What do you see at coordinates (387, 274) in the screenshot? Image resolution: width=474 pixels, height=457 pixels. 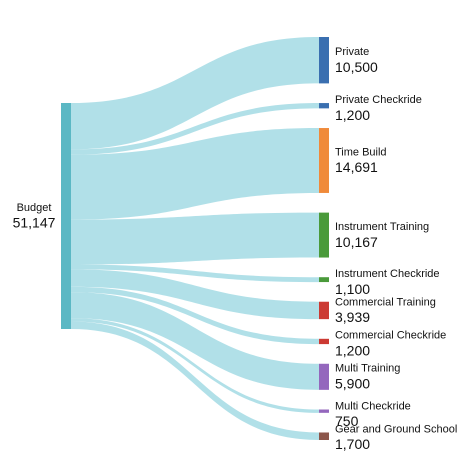 I see `node-label: Instrument Checkride` at bounding box center [387, 274].